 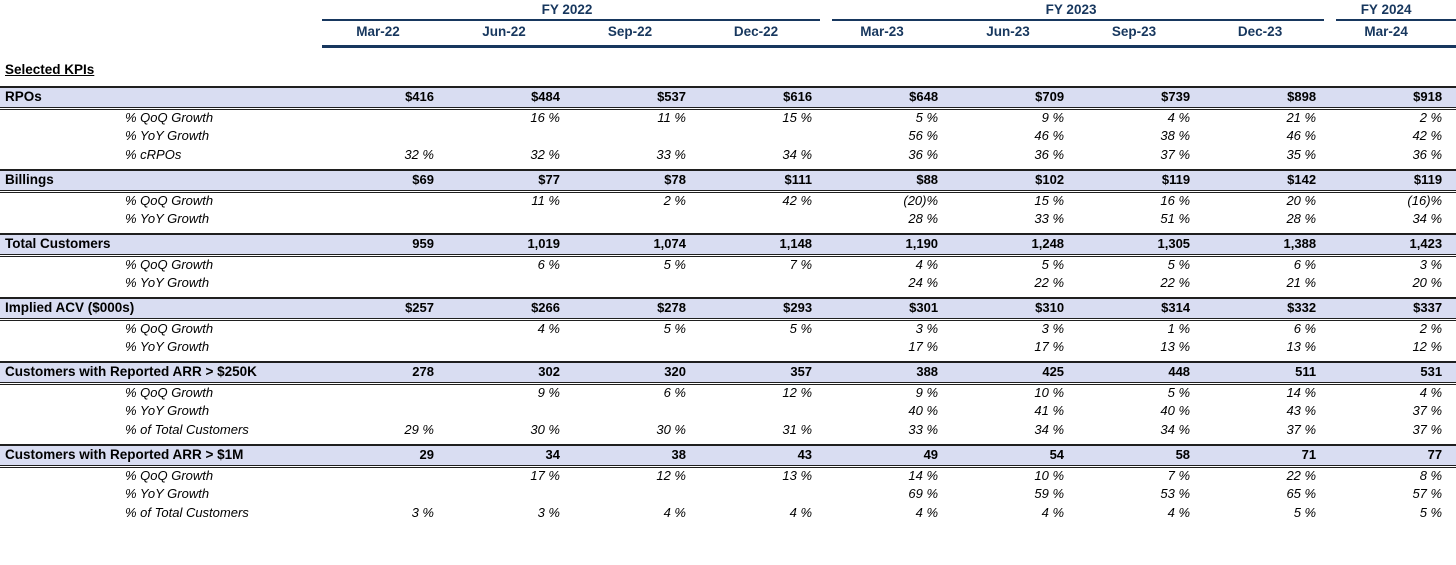 What do you see at coordinates (419, 430) in the screenshot?
I see `metric-value-cell: 29 %` at bounding box center [419, 430].